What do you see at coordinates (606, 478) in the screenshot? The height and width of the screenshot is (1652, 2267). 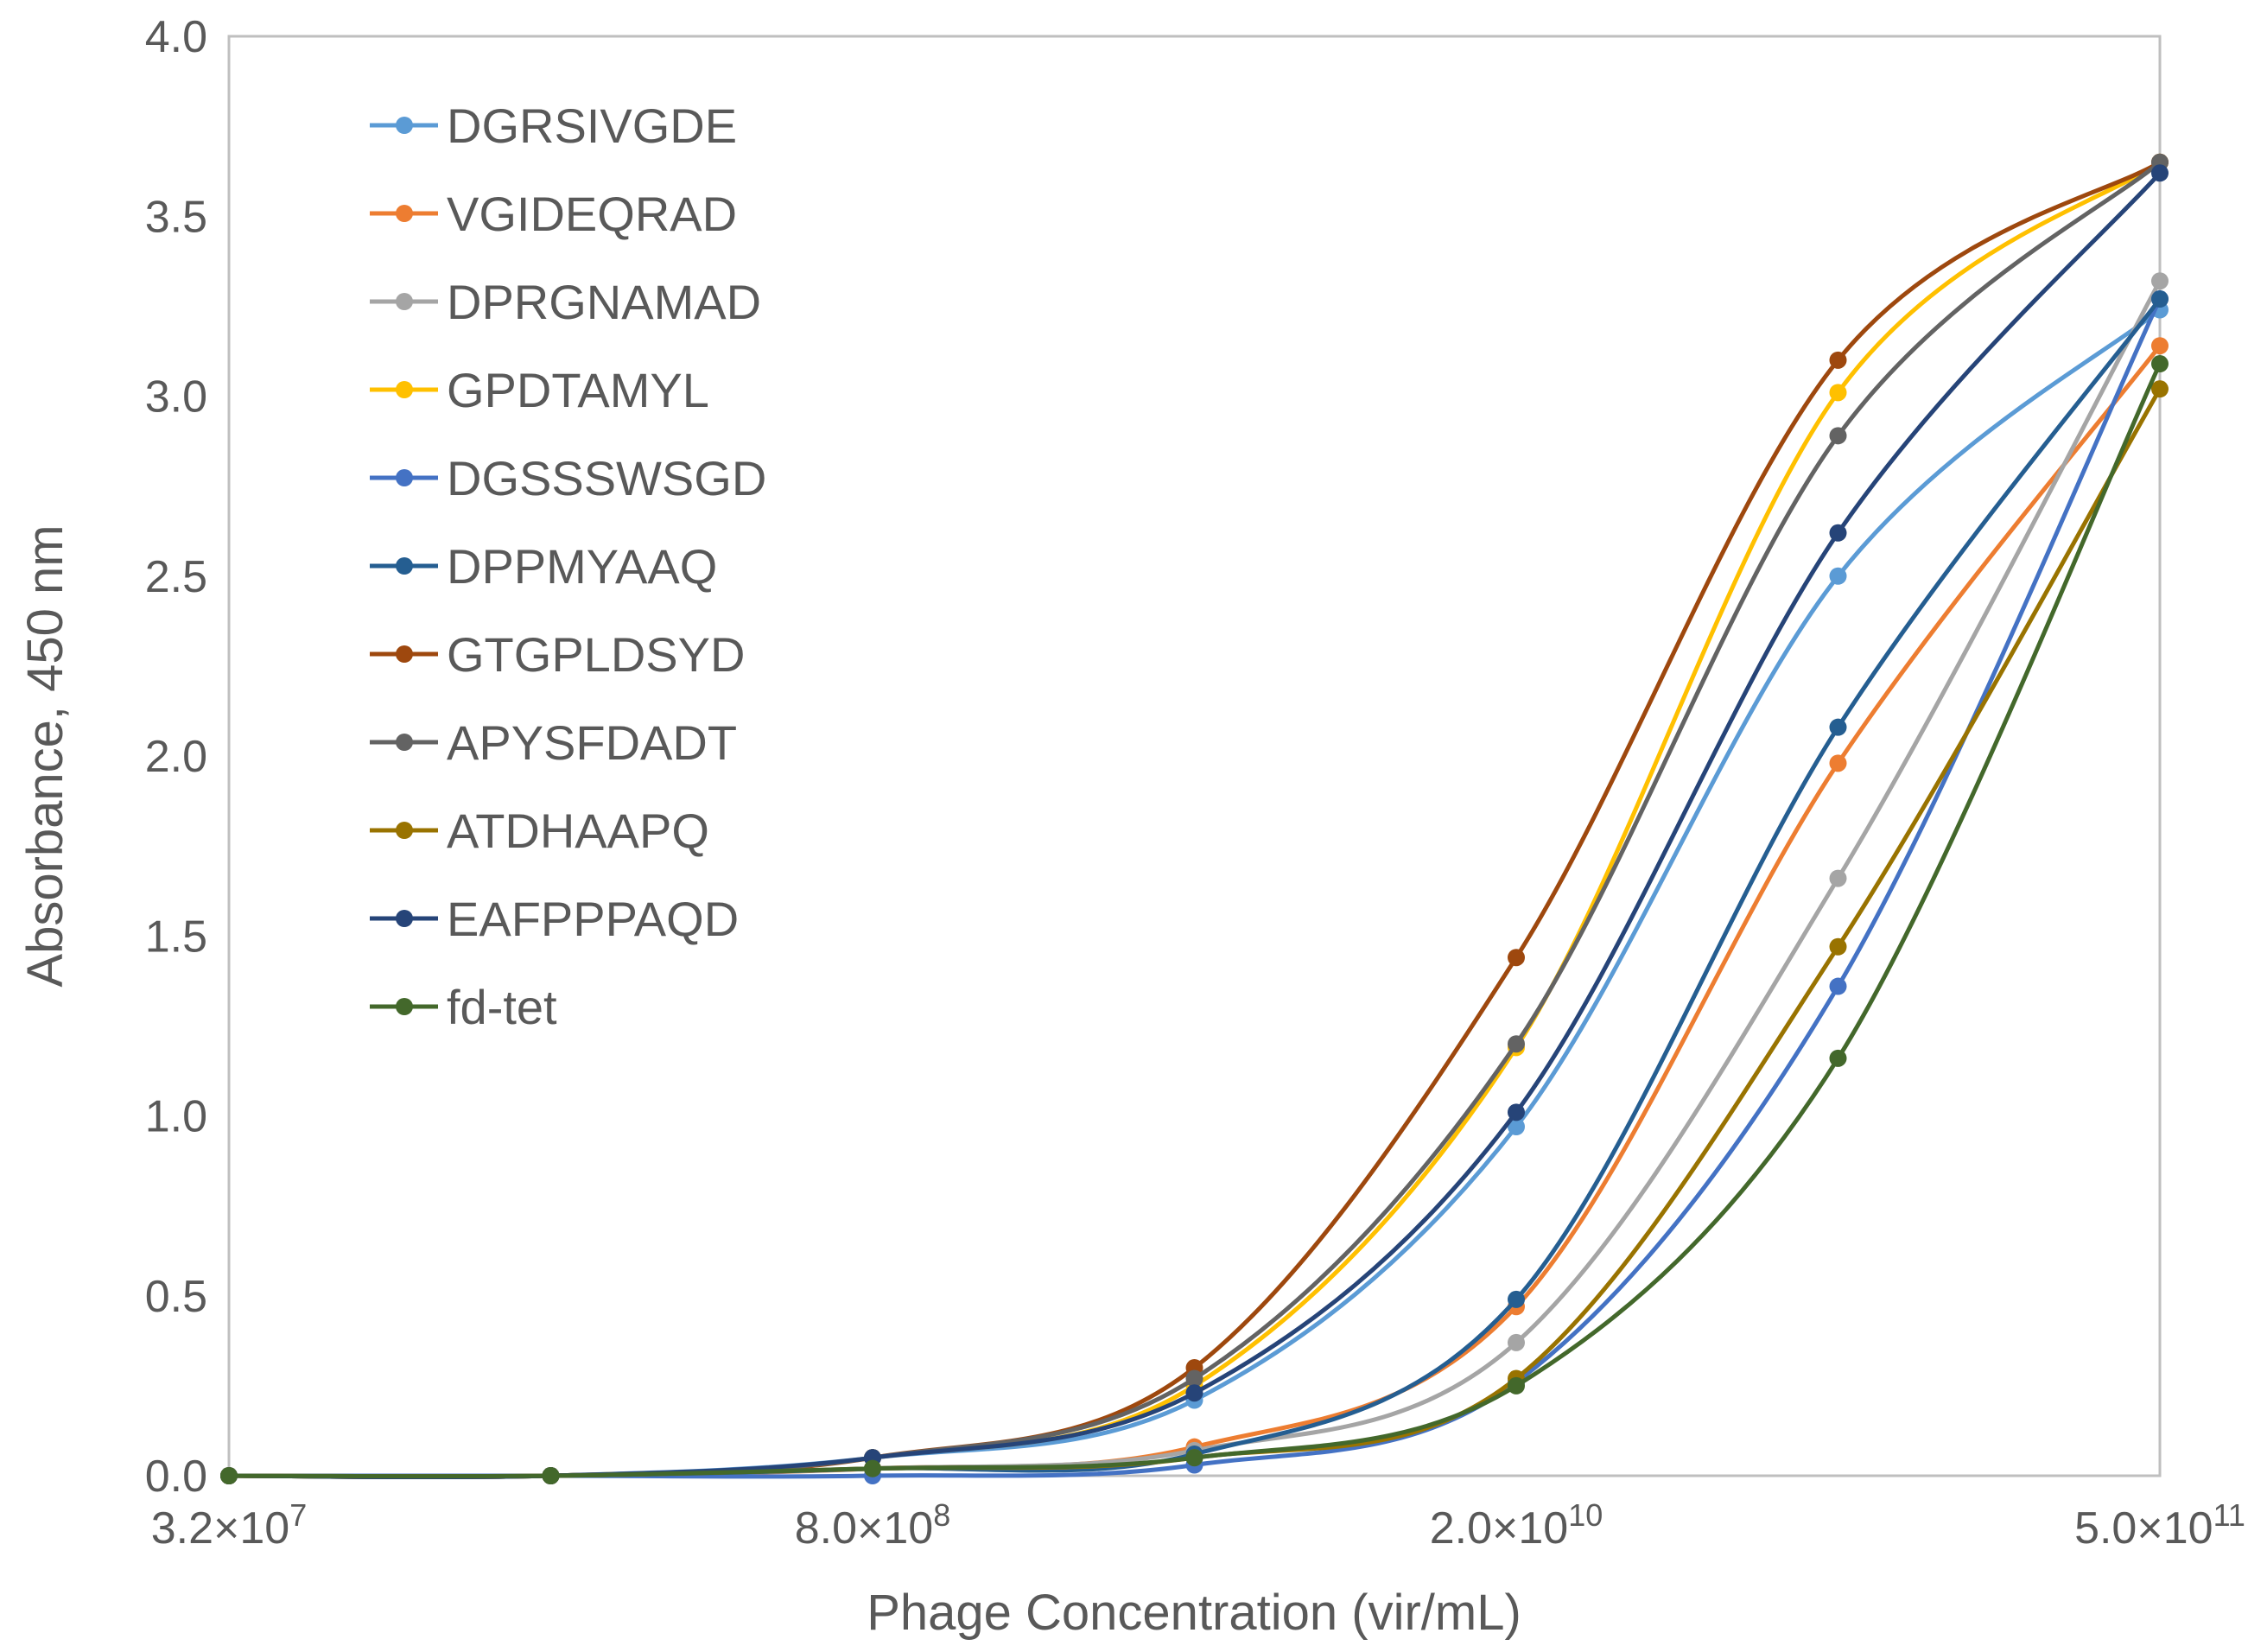 I see `legend-label: DGSSSWSGD` at bounding box center [606, 478].